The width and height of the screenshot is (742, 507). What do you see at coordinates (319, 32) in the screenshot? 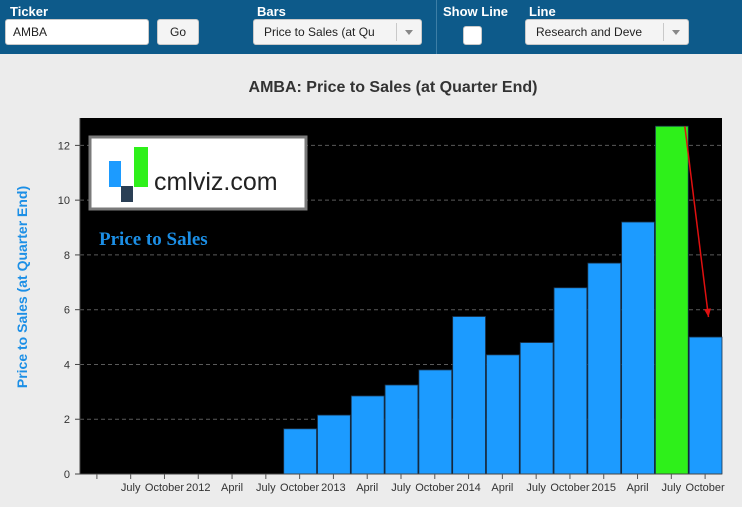
I see `bars-select-value: Price to Sales (at Qu` at bounding box center [319, 32].